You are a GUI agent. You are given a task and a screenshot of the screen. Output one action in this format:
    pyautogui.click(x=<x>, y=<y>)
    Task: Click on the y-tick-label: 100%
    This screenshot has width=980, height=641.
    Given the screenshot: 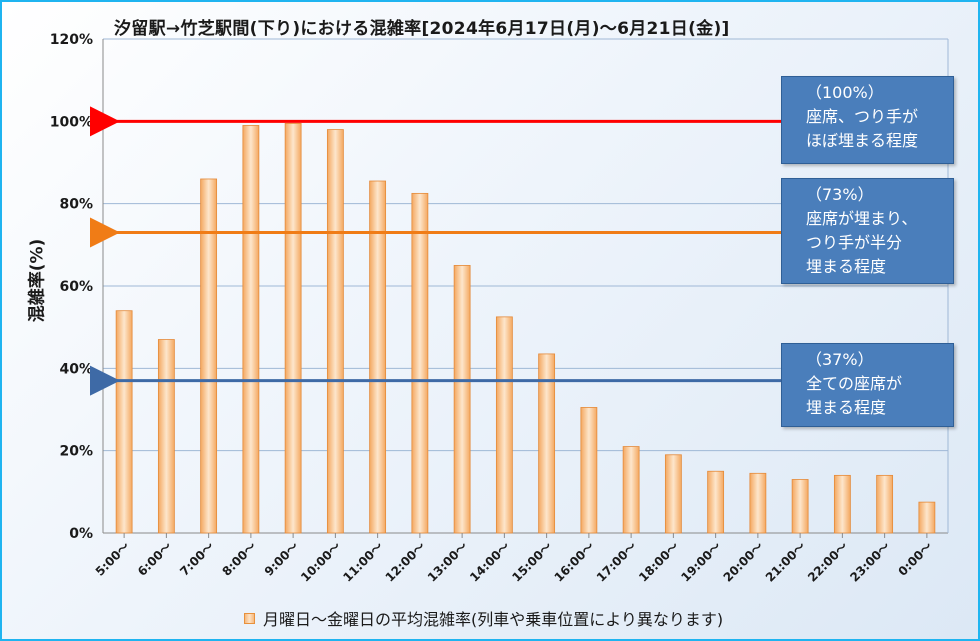 What is the action you would take?
    pyautogui.click(x=71, y=122)
    